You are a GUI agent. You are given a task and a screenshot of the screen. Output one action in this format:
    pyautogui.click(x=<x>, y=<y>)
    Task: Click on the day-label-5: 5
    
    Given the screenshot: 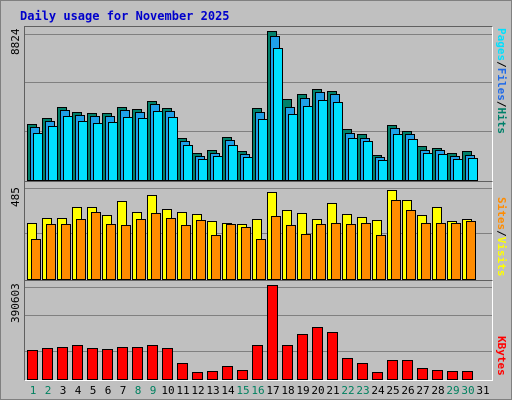 What is the action you would take?
    pyautogui.click(x=93, y=390)
    